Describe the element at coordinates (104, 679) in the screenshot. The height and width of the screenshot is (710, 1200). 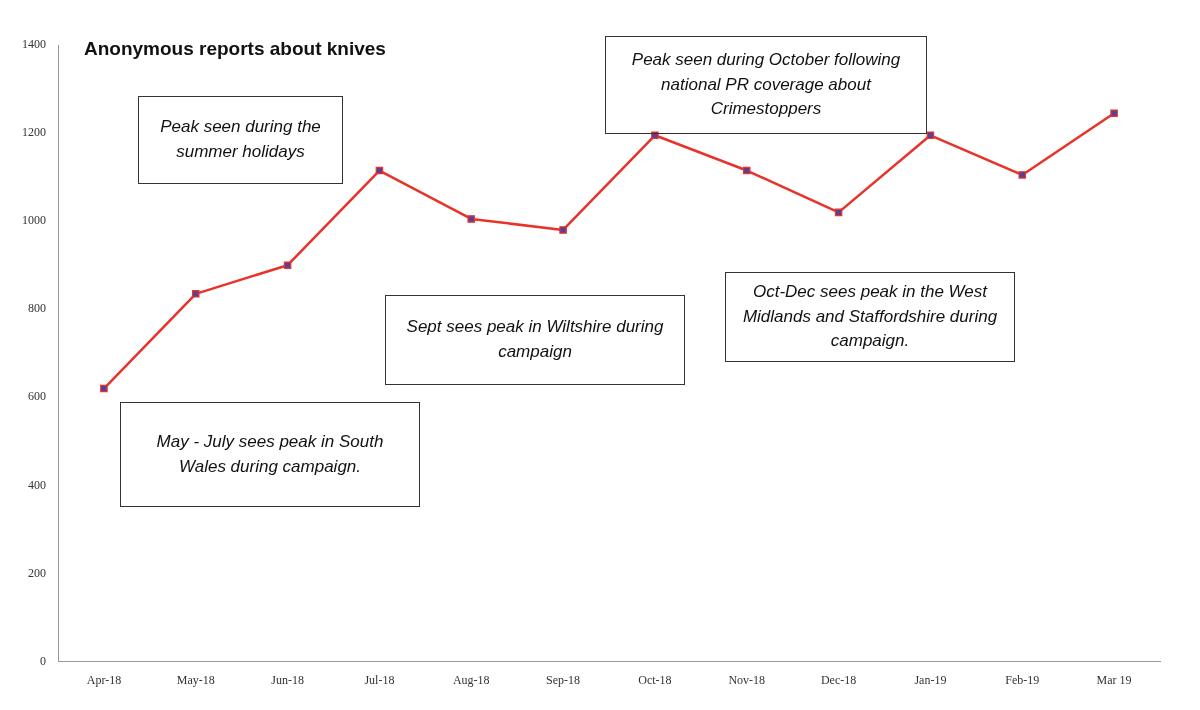
I see `x-tick-label: Apr-18` at that location.